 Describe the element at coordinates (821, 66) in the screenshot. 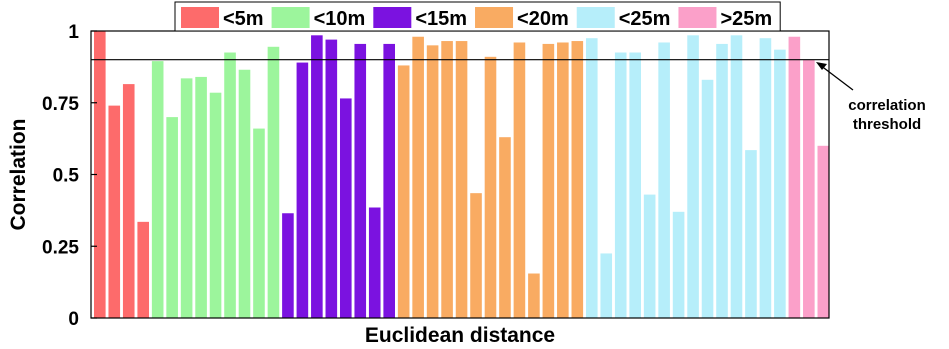

I see `threshold-arrow-head` at that location.